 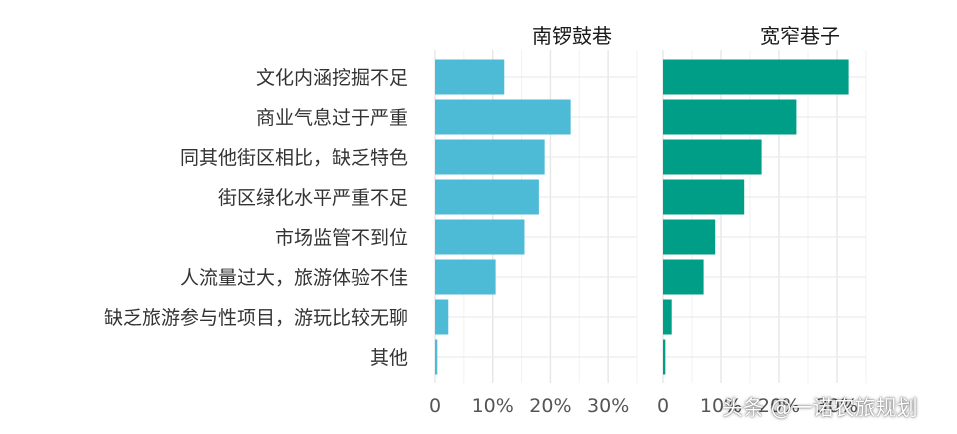 I want to click on left-panel-title: 南锣鼓巷, so click(x=572, y=36).